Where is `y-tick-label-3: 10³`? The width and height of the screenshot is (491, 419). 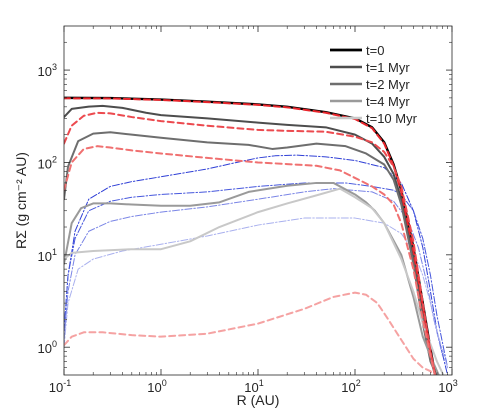 y-tick-label-3: 10³ is located at coordinates (47, 70).